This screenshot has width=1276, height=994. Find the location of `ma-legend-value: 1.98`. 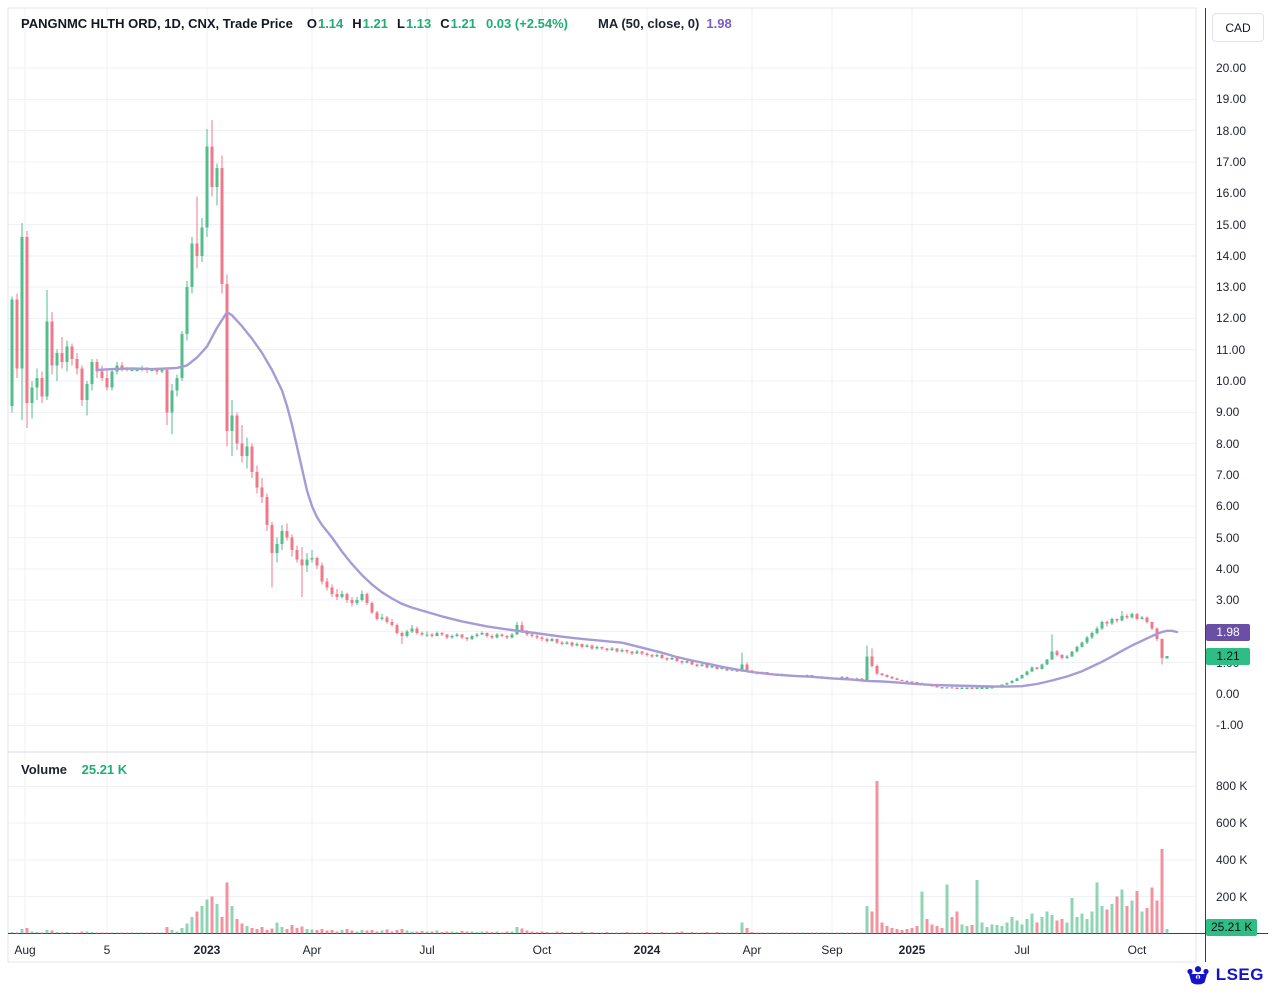

ma-legend-value: 1.98 is located at coordinates (719, 23).